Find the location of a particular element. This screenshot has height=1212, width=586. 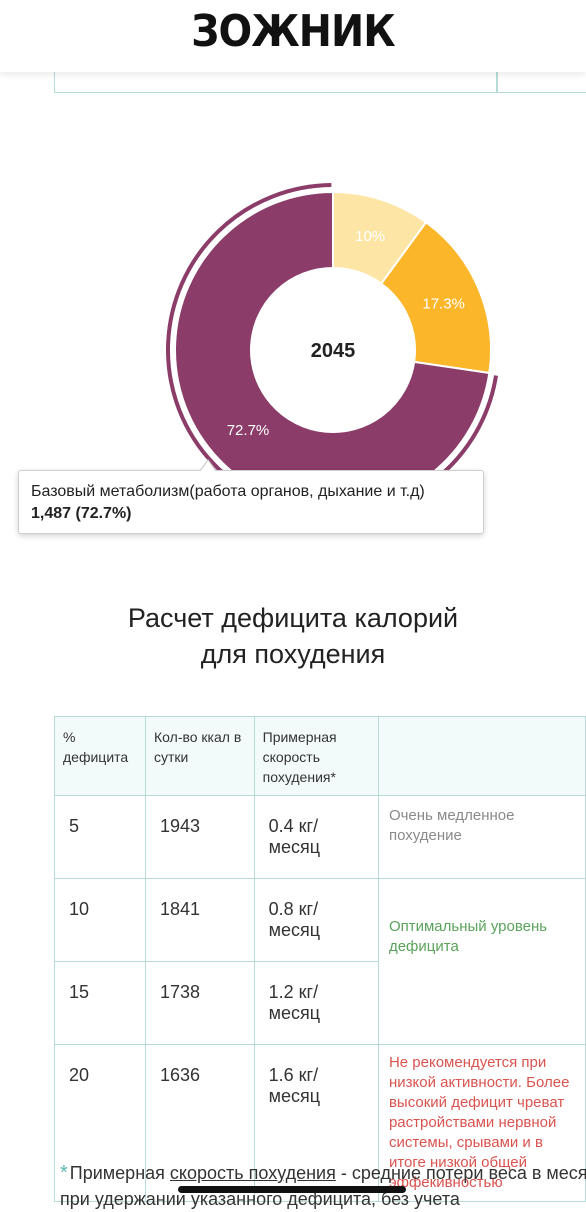

footnote-text-a: Примерная is located at coordinates (119, 1173).